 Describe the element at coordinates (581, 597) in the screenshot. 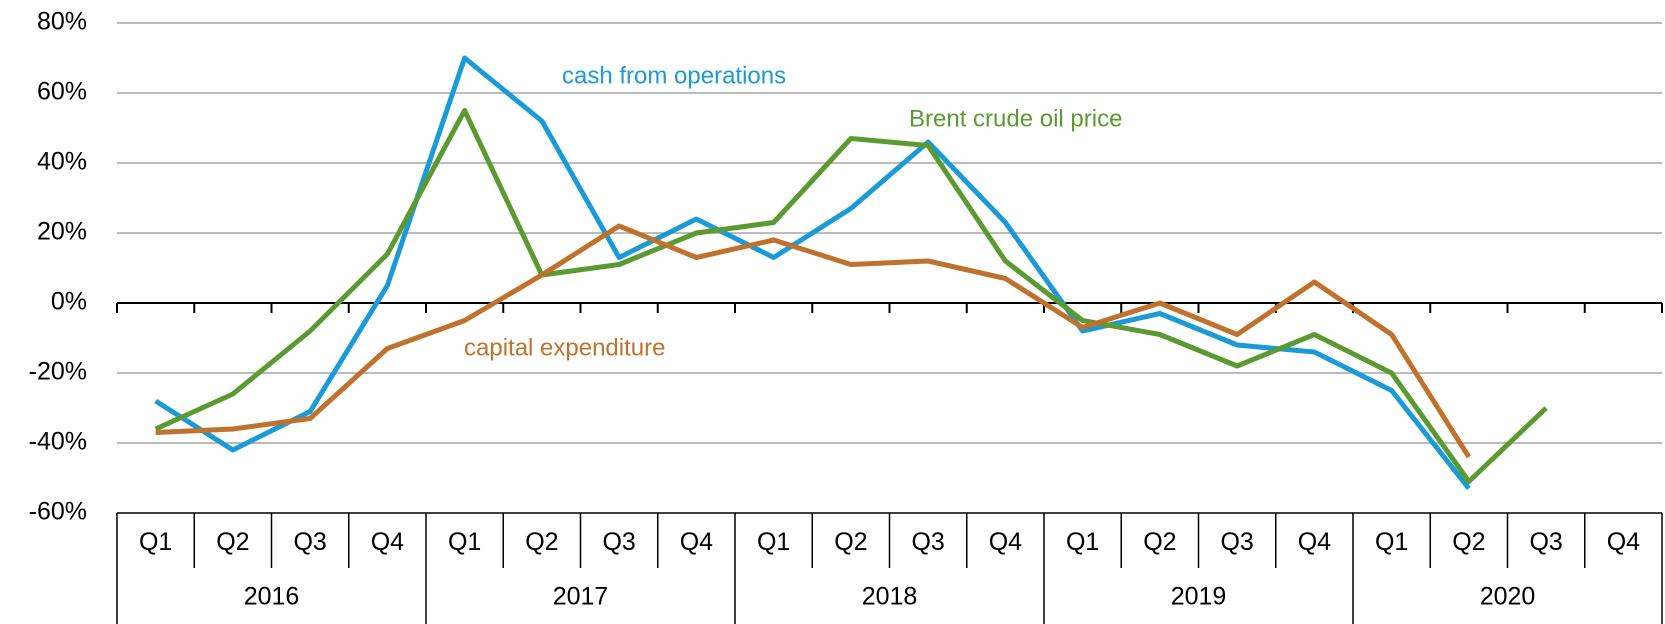

I see `year-label: 2017` at that location.